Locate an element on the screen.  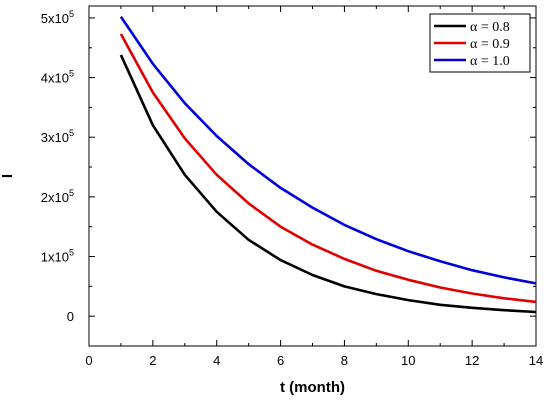
x-tick-label: 0 is located at coordinates (88, 360).